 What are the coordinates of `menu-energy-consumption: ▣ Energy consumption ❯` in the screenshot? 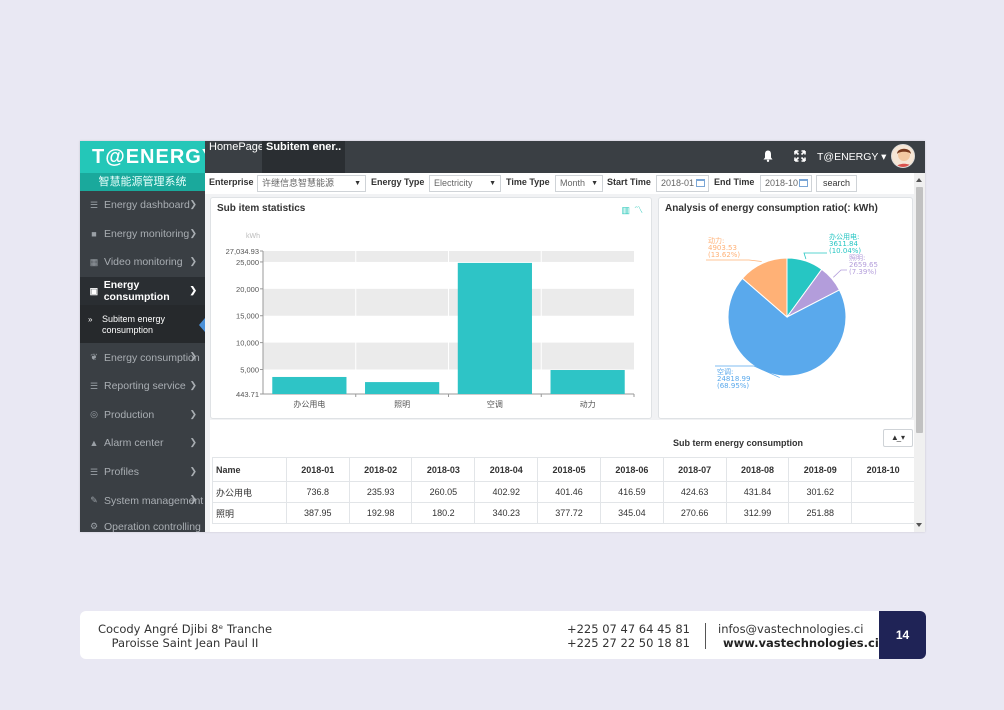 It's located at (142, 291).